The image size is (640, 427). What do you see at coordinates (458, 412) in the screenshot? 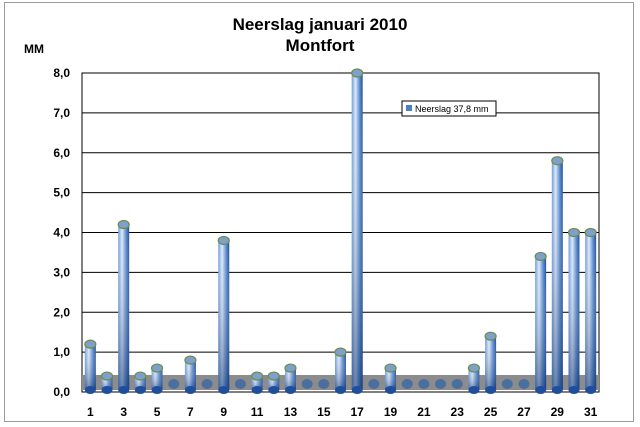
I see `x-tick-label: 23` at bounding box center [458, 412].